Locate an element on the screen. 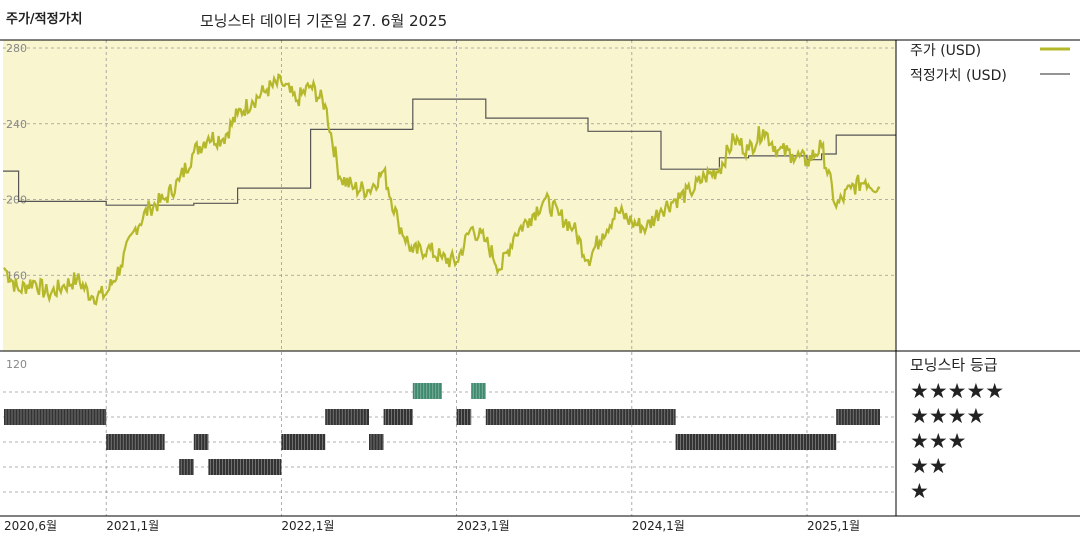 This screenshot has height=540, width=1080. y-tick-label: 280 is located at coordinates (16, 48).